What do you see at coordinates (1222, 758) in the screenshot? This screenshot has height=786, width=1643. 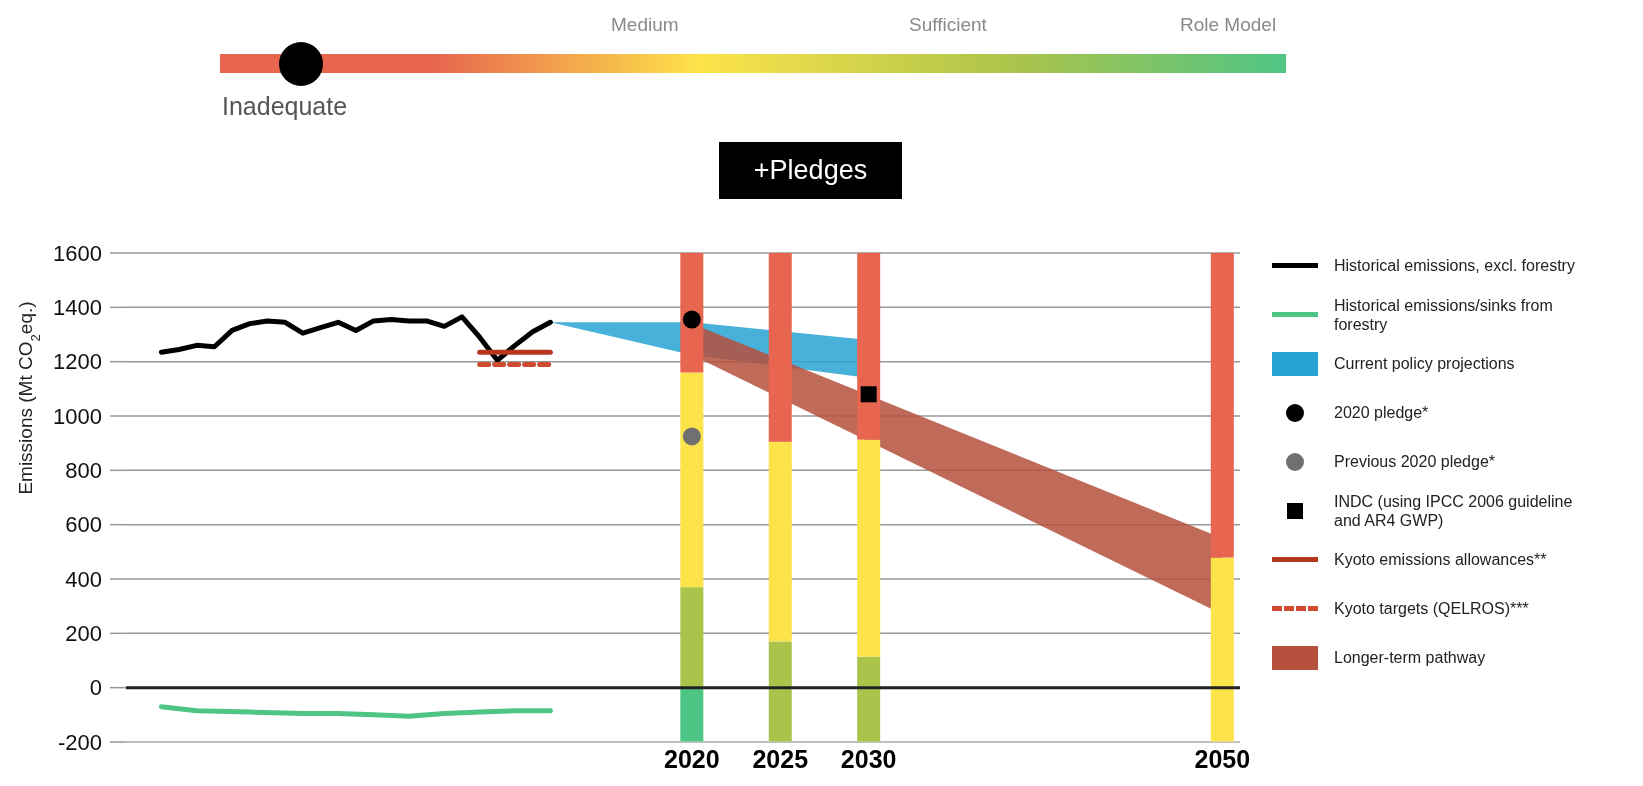 I see `x-tick-label: 2050` at bounding box center [1222, 758].